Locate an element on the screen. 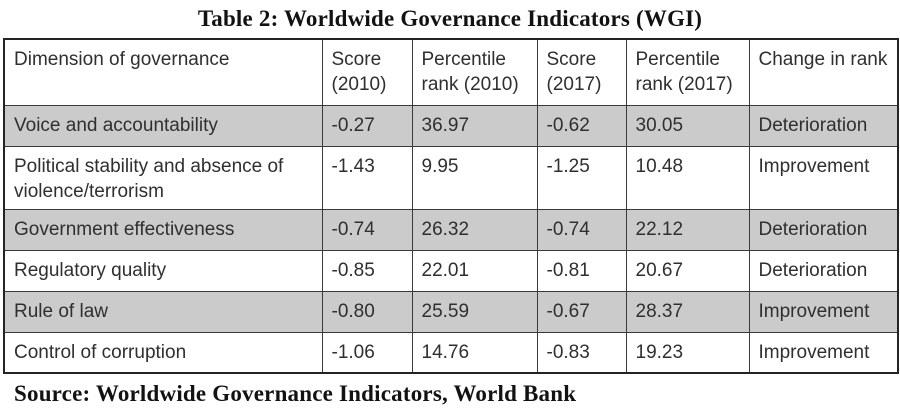 The image size is (900, 412). percentile-2010-cell: 26.32 is located at coordinates (474, 229).